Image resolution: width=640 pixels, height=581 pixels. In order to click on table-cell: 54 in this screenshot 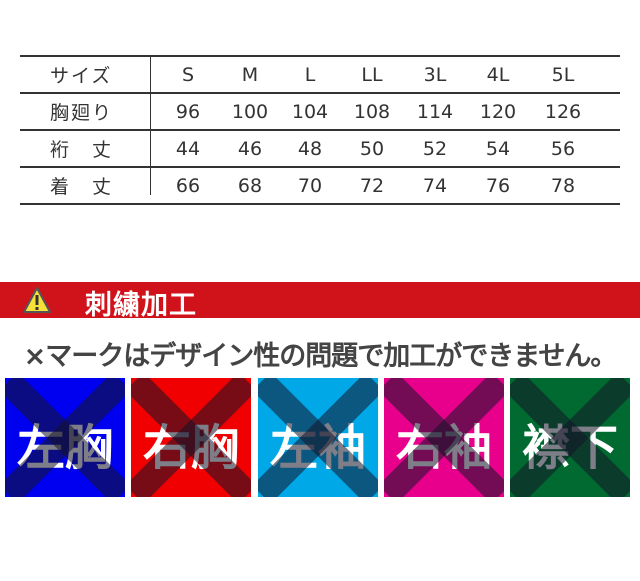, I will do `click(498, 148)`.